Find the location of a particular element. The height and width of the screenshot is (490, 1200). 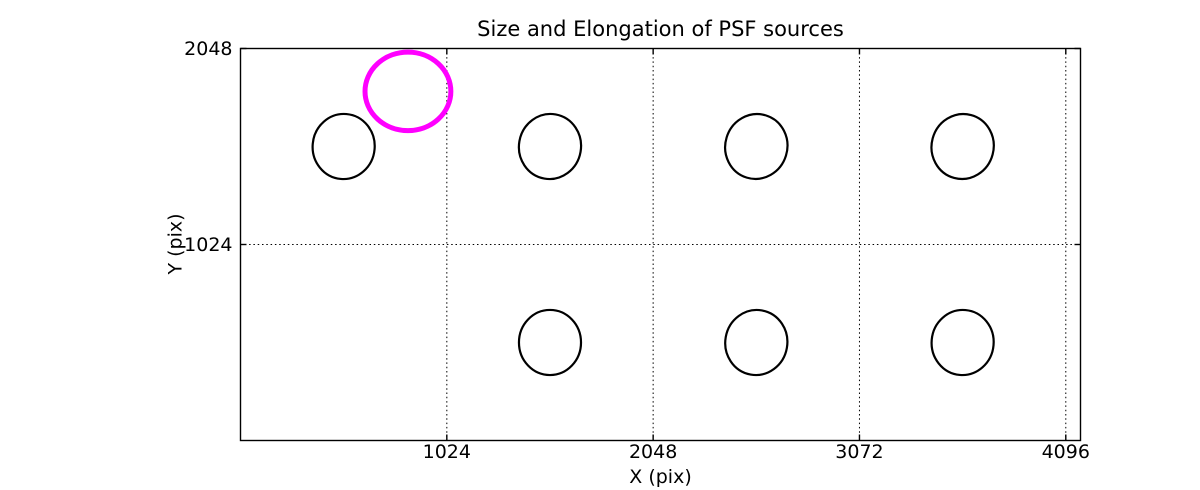

y-tick-label: 1024 is located at coordinates (208, 244).